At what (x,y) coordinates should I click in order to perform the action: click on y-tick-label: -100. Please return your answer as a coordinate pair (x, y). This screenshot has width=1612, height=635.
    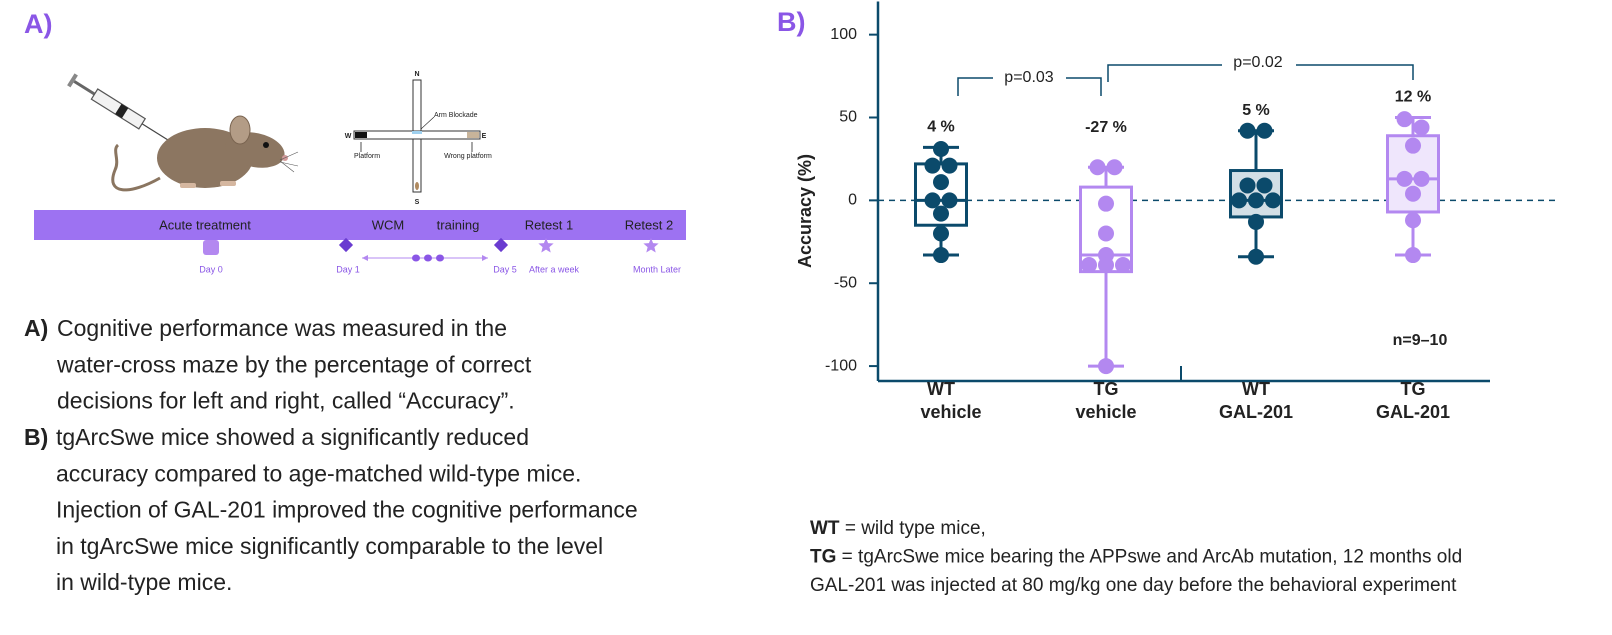
    Looking at the image, I should click on (841, 365).